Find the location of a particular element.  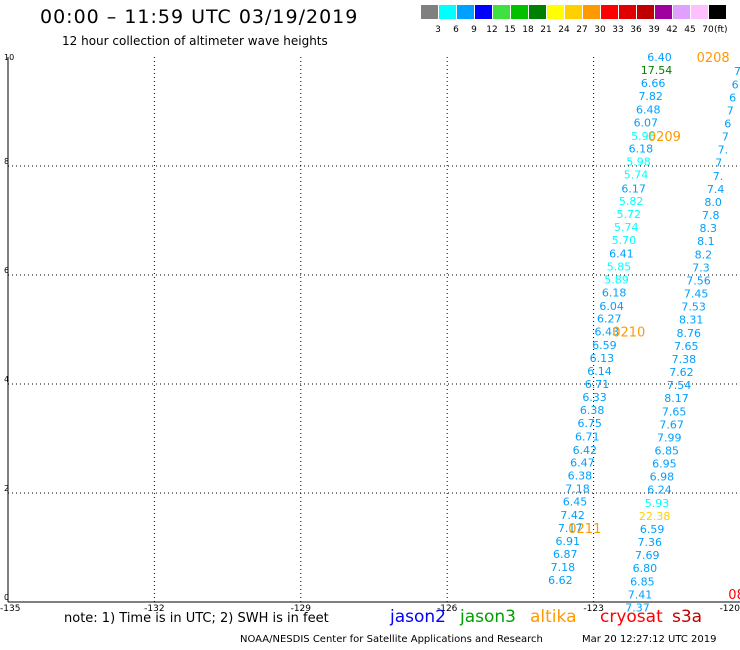

wave-height-label: 7.38 is located at coordinates (684, 359).